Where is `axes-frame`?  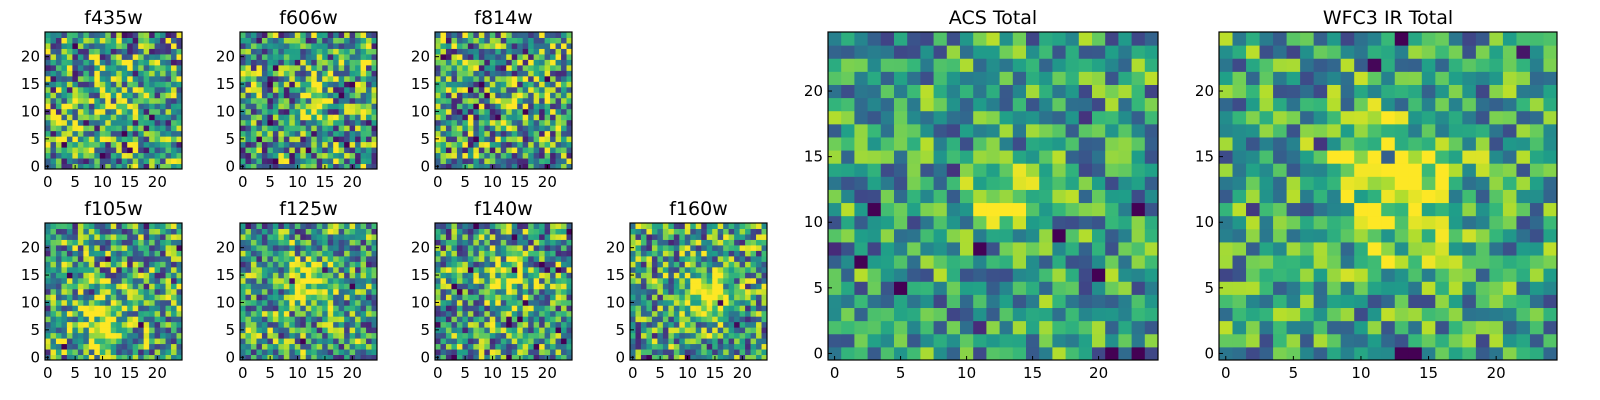 axes-frame is located at coordinates (503, 291).